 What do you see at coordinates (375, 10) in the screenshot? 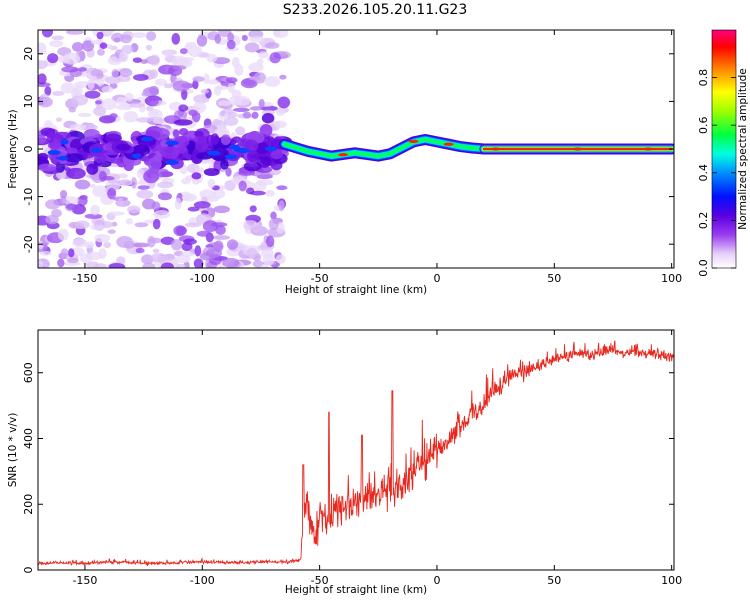
I see `chart-title: S233.2026.105.20.11.G23` at bounding box center [375, 10].